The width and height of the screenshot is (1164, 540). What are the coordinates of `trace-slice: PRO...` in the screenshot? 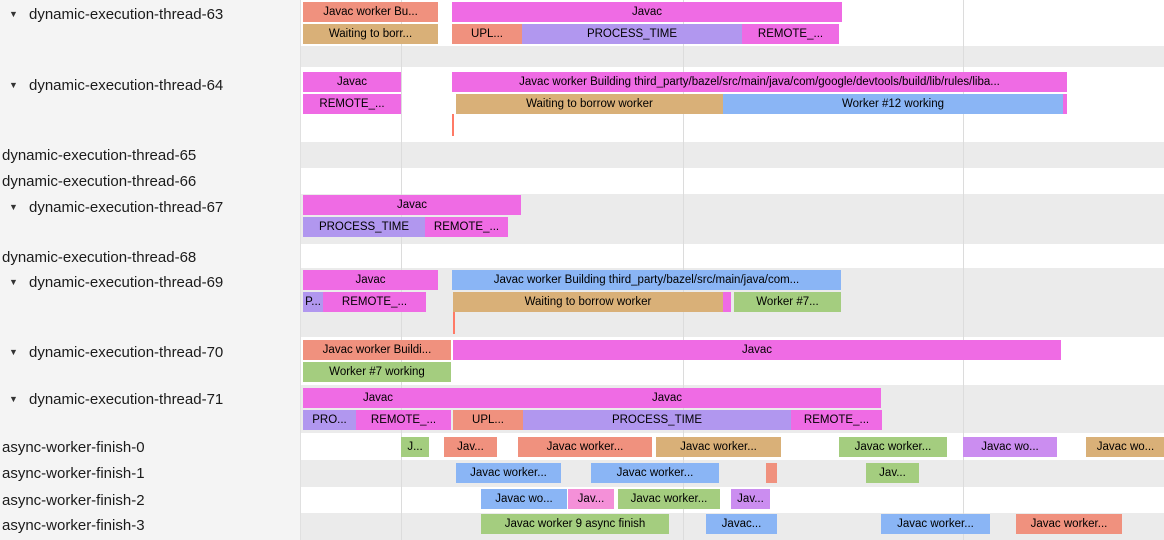 It's located at (329, 420).